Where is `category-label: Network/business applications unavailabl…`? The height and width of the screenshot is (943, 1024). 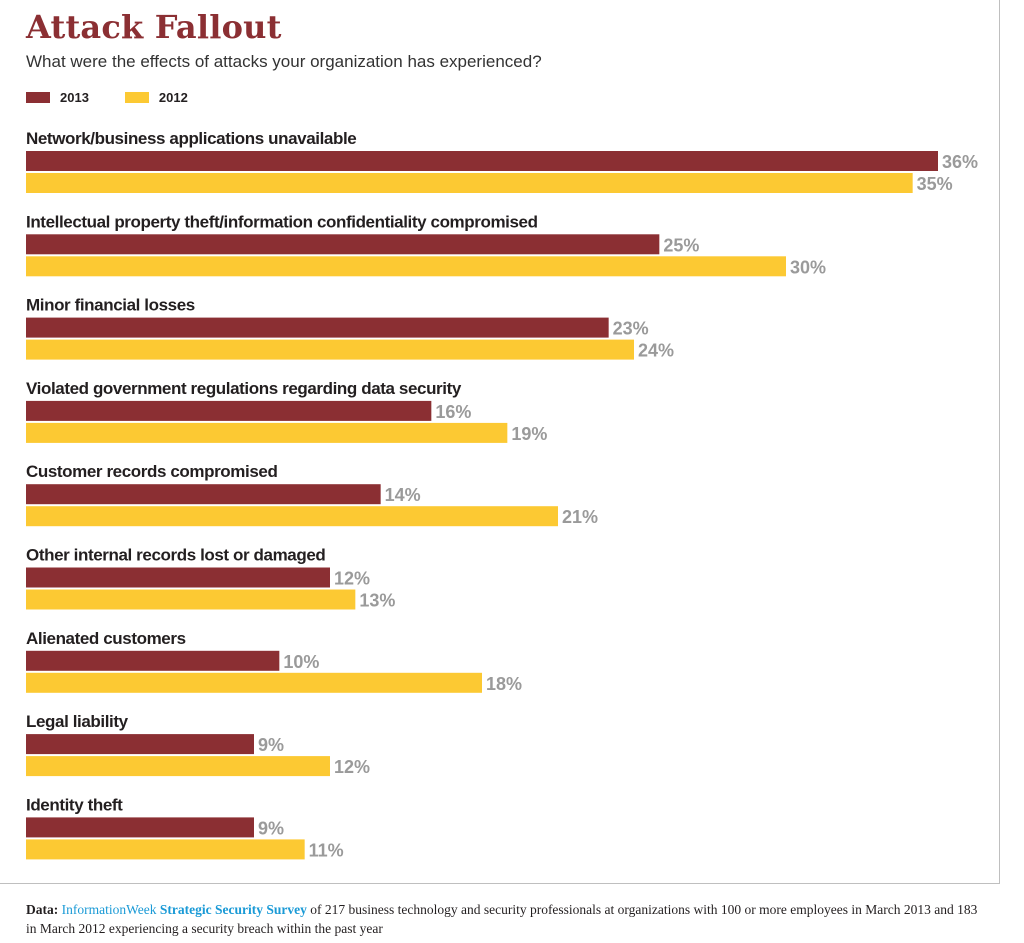 category-label: Network/business applications unavailabl… is located at coordinates (191, 138).